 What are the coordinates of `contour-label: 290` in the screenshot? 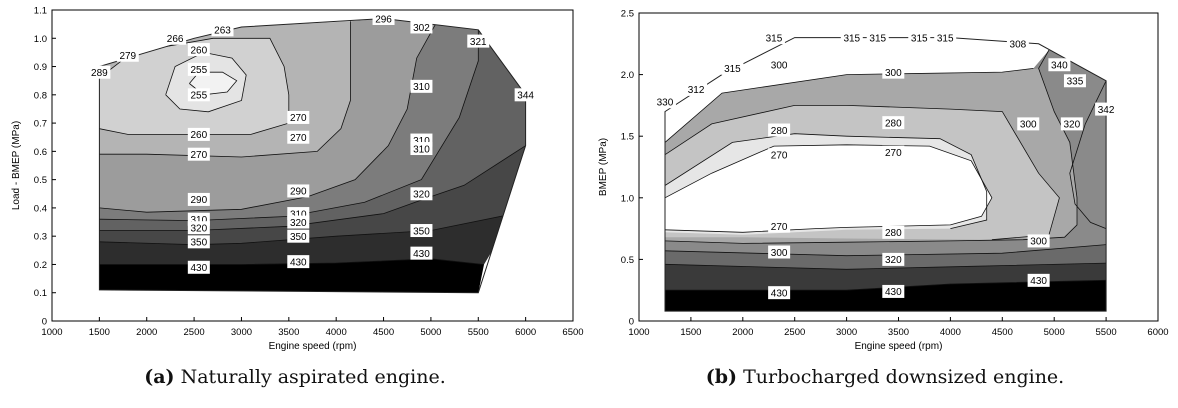 It's located at (198, 199).